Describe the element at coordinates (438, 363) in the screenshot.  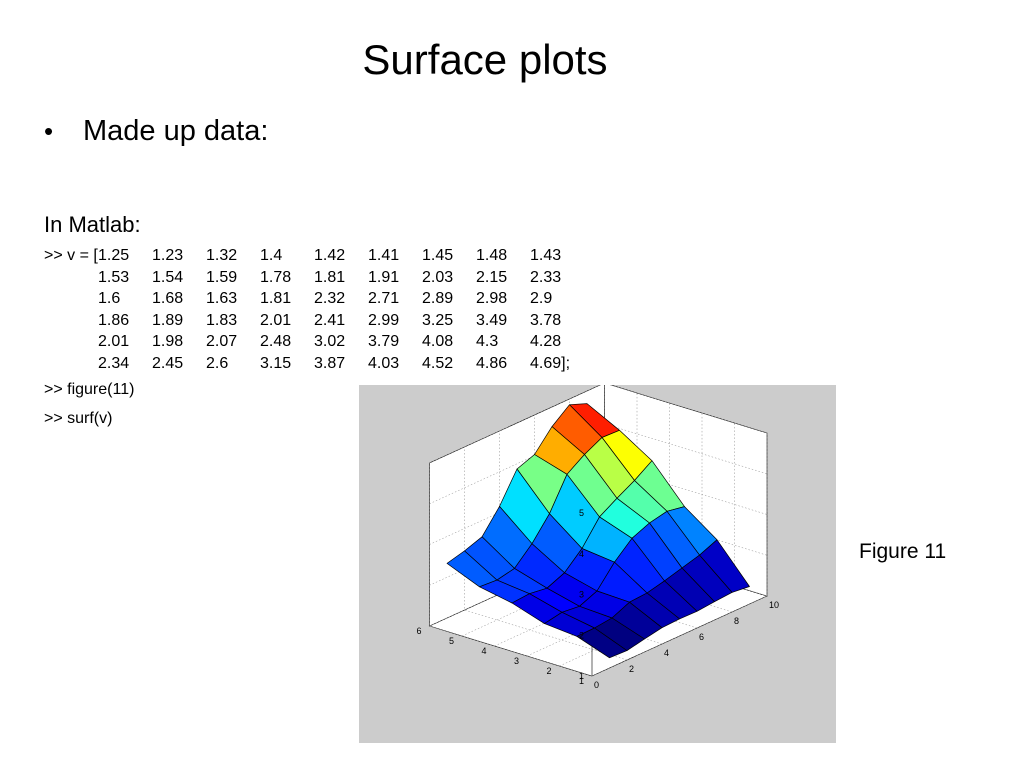
I see `matrix-cell: 4.52` at that location.